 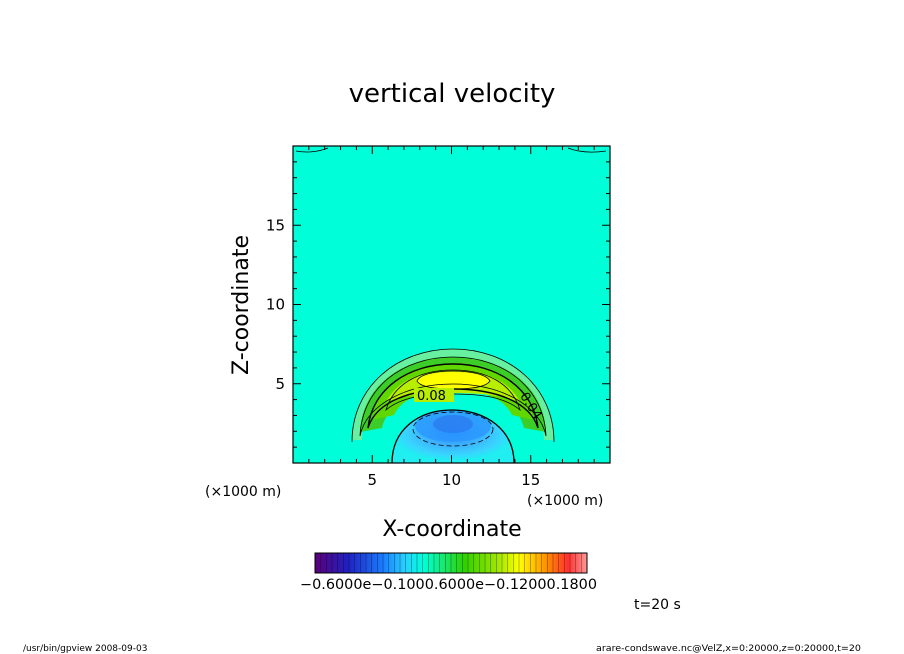 What do you see at coordinates (587, 150) in the screenshot?
I see `contour-line-top-right` at bounding box center [587, 150].